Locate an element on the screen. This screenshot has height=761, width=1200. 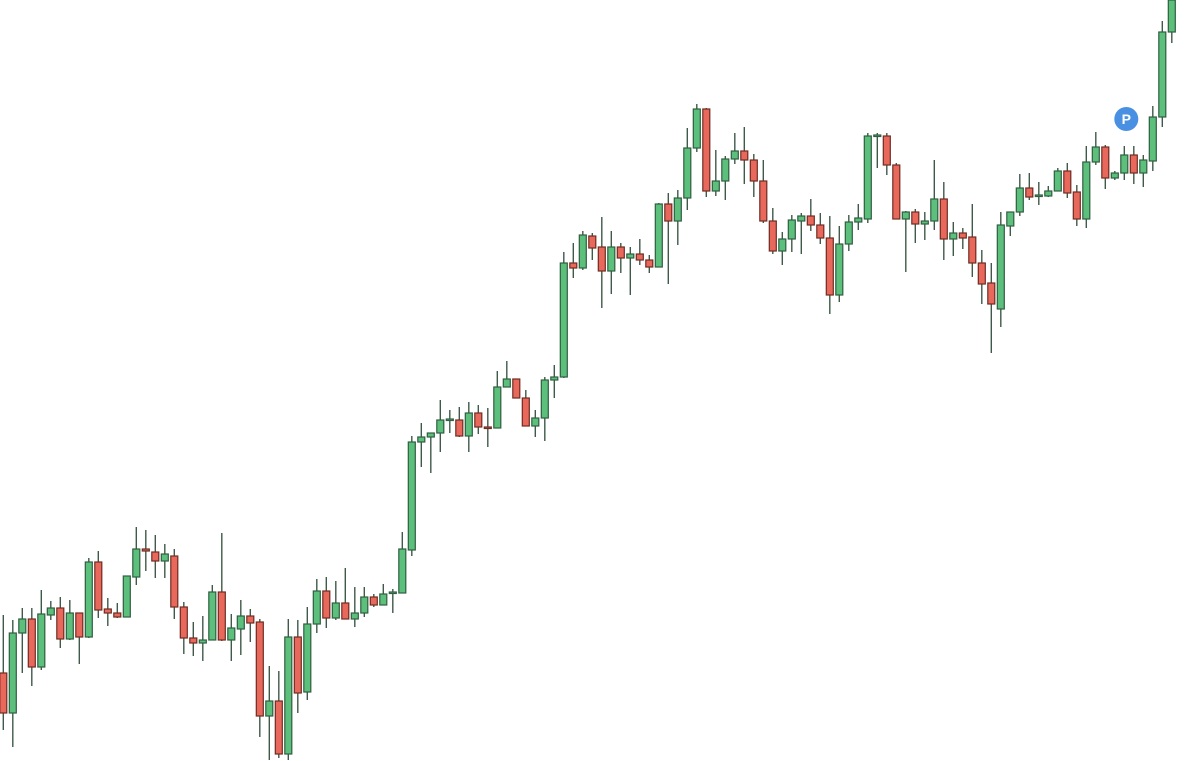
annotation-marker: P is located at coordinates (1126, 119).